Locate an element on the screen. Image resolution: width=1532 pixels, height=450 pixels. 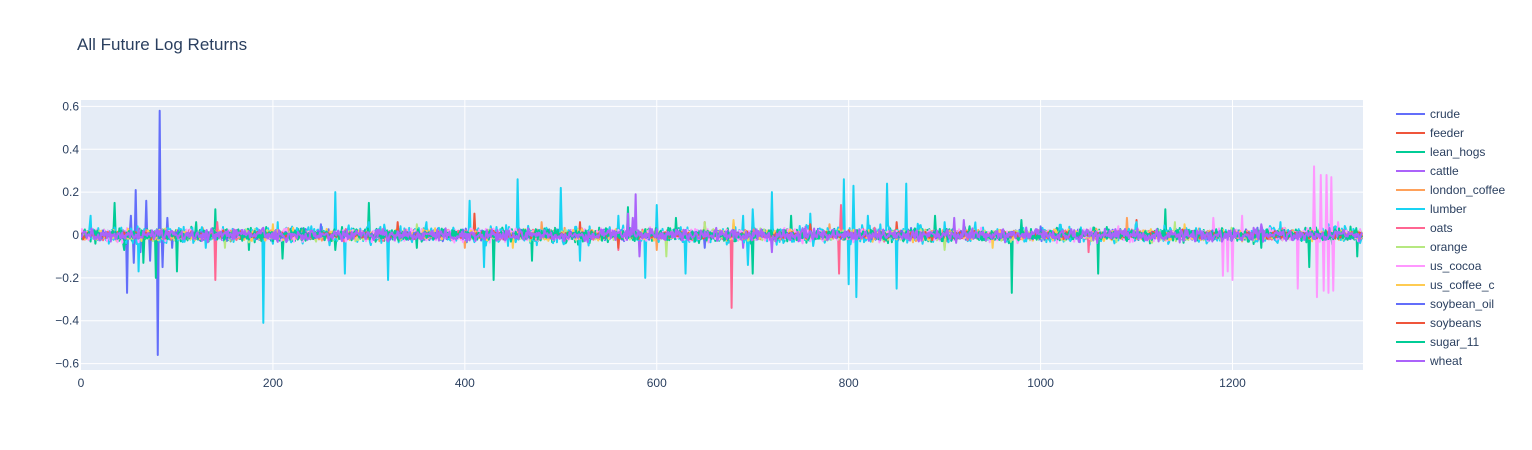
legend-label: orange is located at coordinates (1449, 247).